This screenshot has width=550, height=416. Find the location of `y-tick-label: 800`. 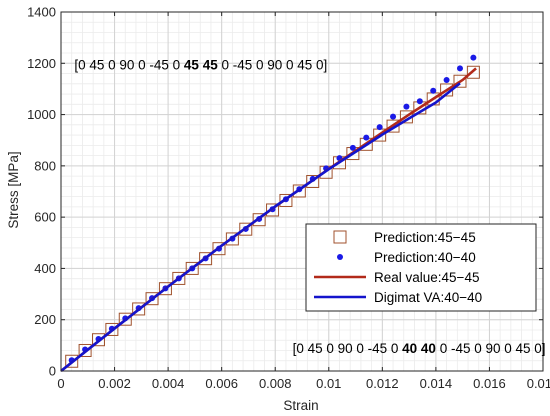

y-tick-label: 800 is located at coordinates (45, 165).